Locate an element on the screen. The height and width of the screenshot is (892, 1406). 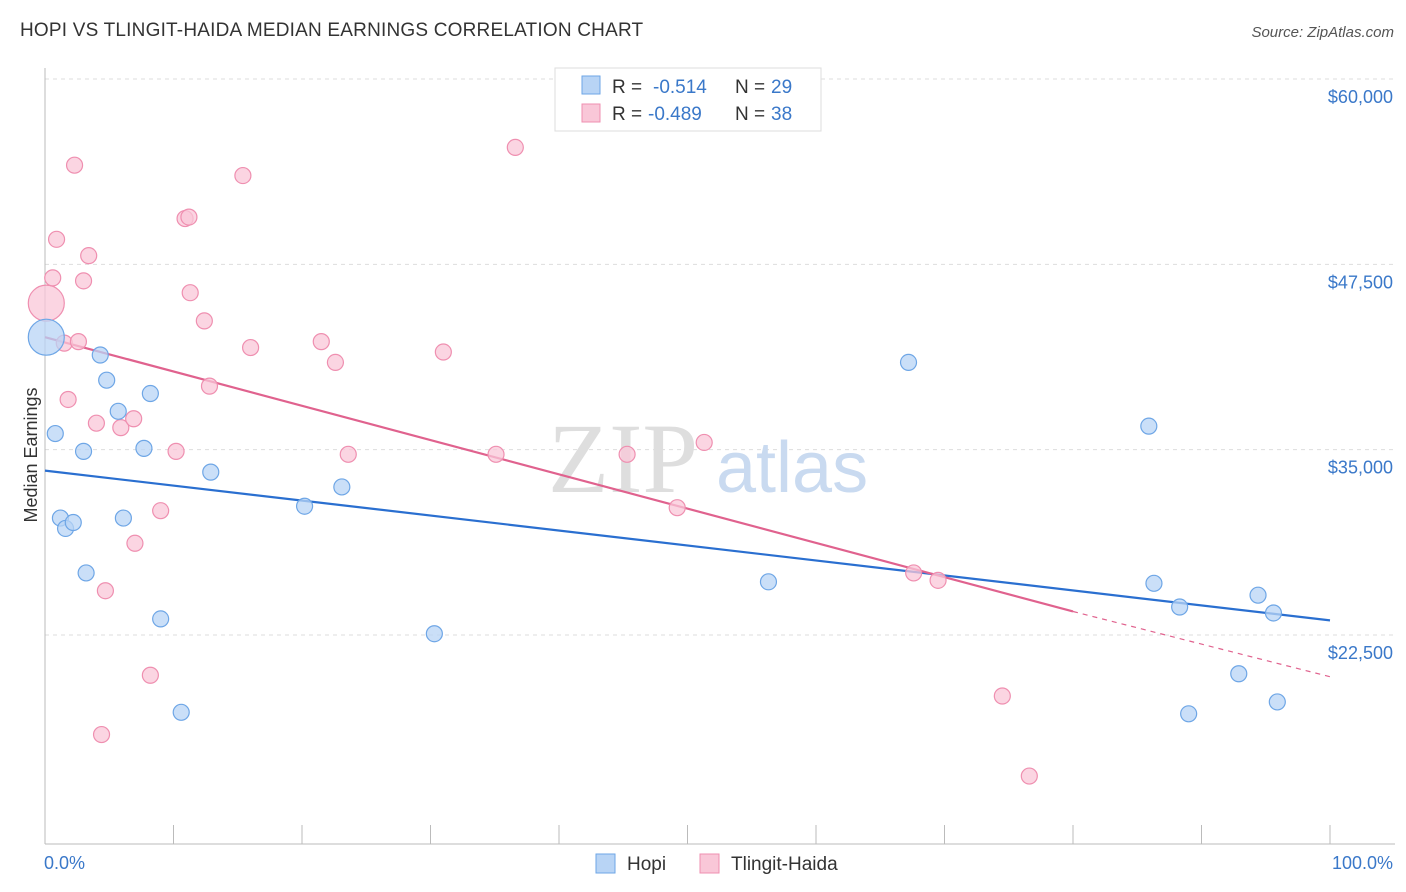
y-tick-label: $22,500 is located at coordinates (1360, 653).